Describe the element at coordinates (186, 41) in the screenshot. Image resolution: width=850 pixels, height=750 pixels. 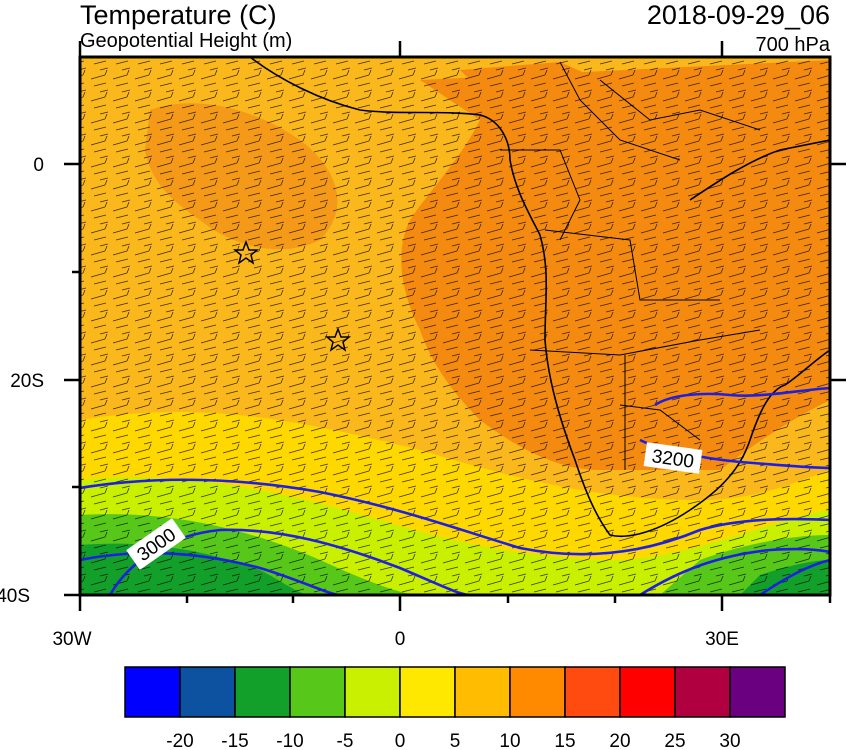
I see `map-subtitle: Geopotential Height (m)` at that location.